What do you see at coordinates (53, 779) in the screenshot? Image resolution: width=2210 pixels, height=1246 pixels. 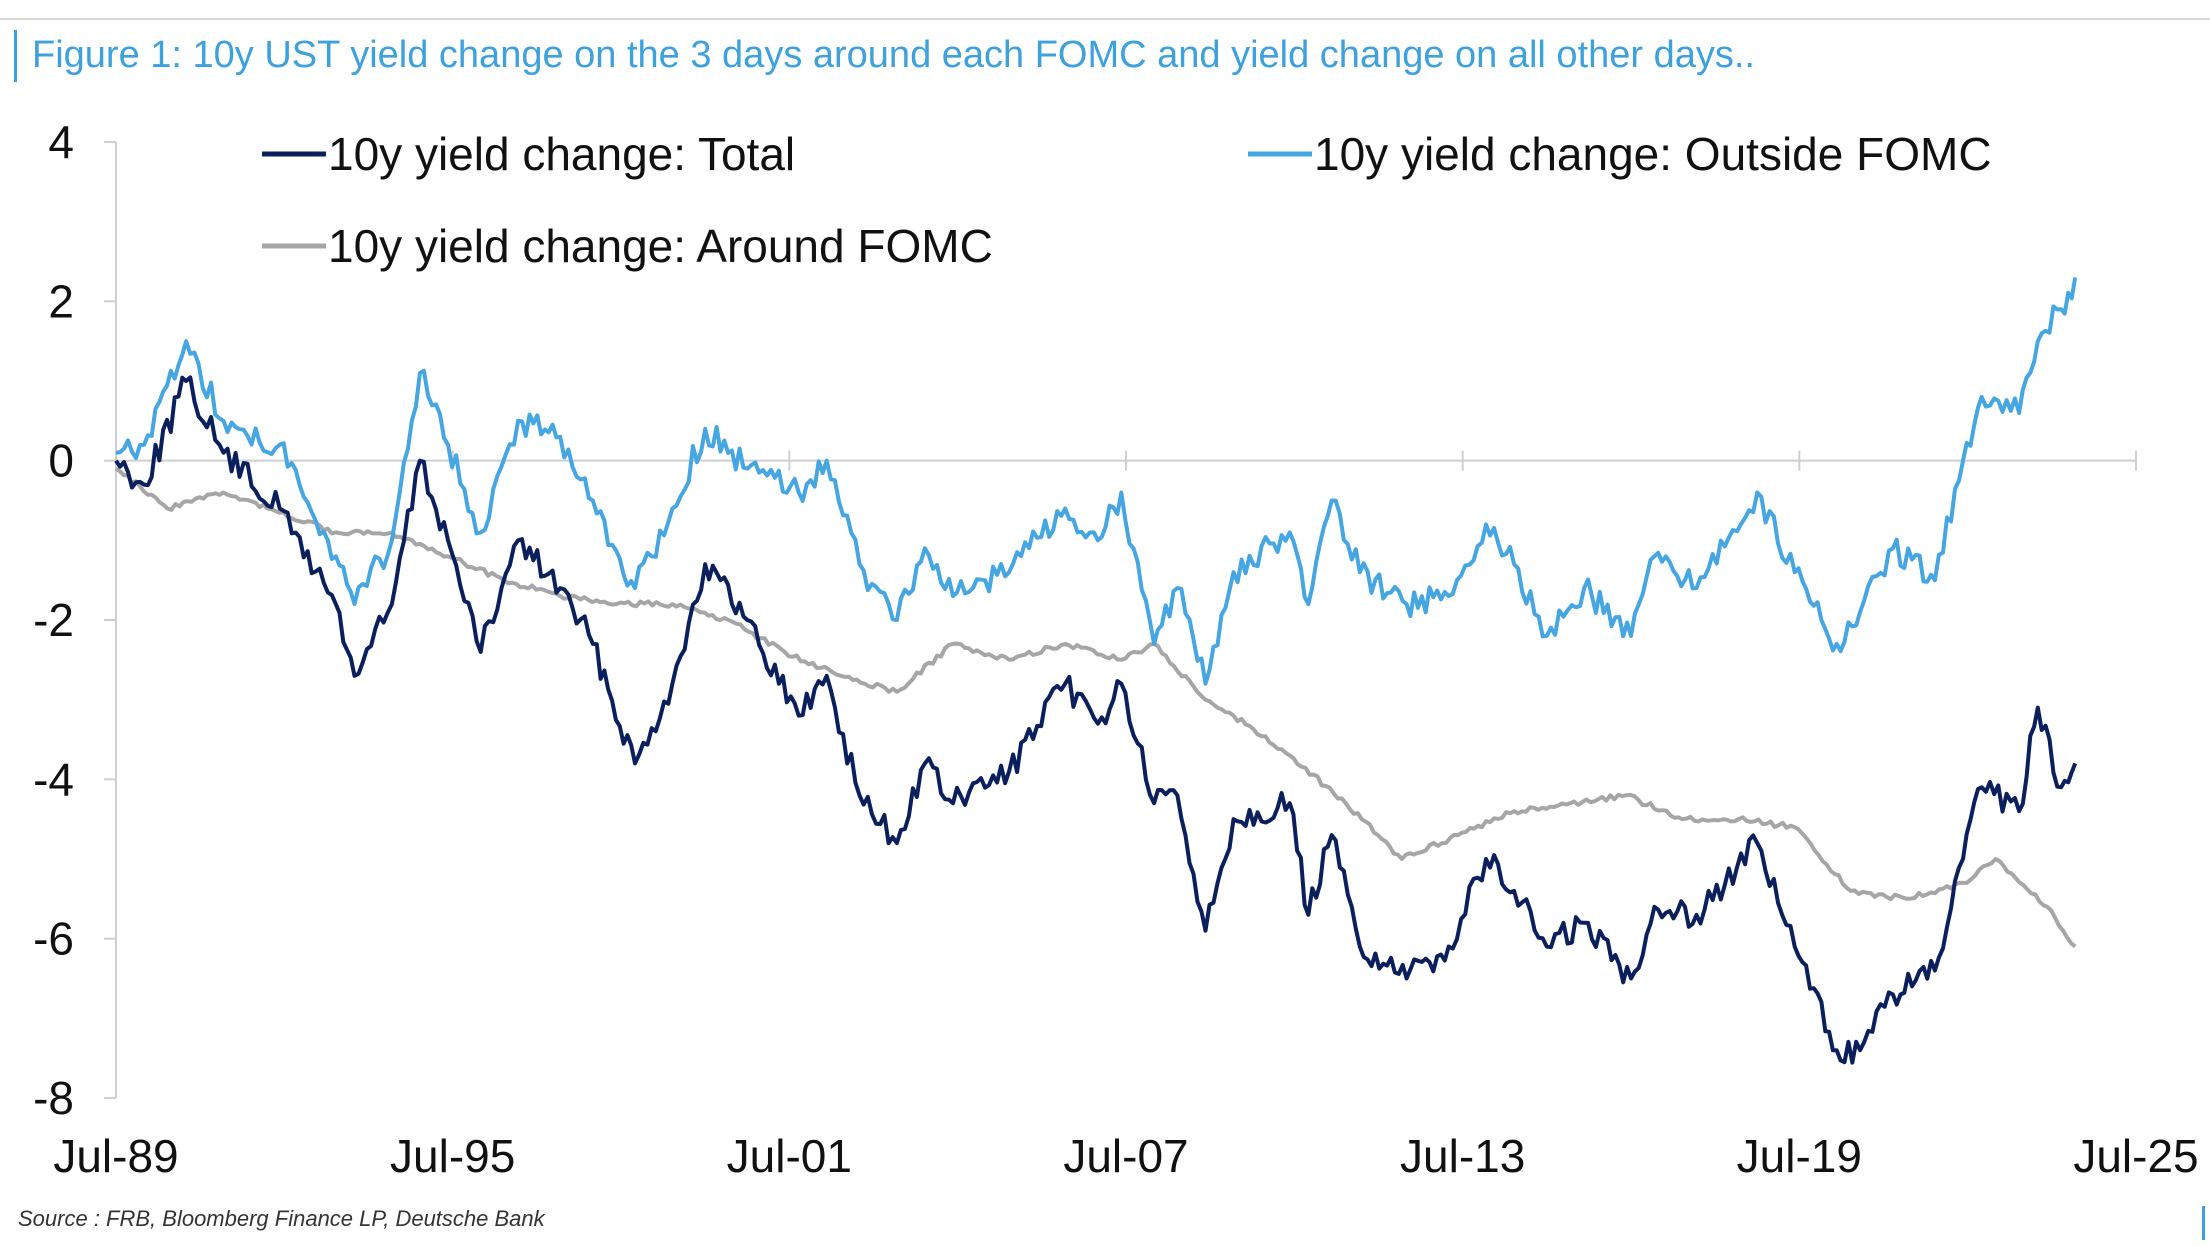 I see `y-tick-label: -4` at bounding box center [53, 779].